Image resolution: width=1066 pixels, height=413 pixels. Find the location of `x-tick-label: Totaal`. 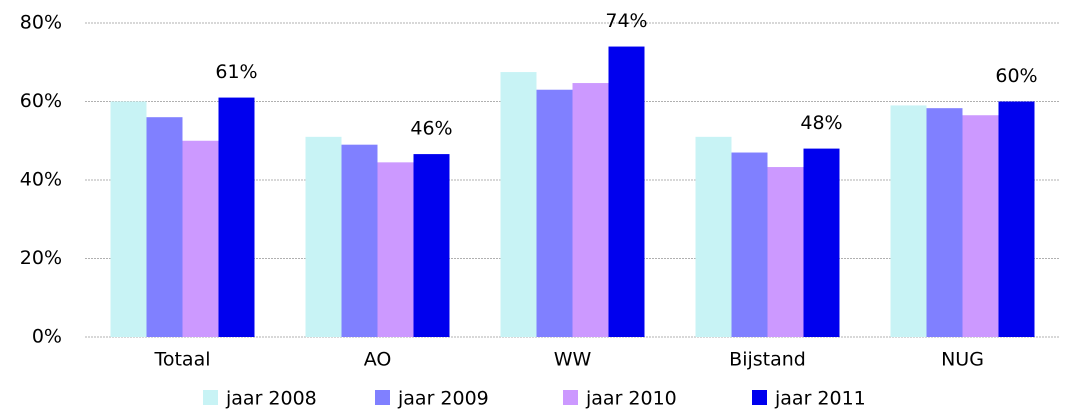

x-tick-label: Totaal is located at coordinates (181, 360).